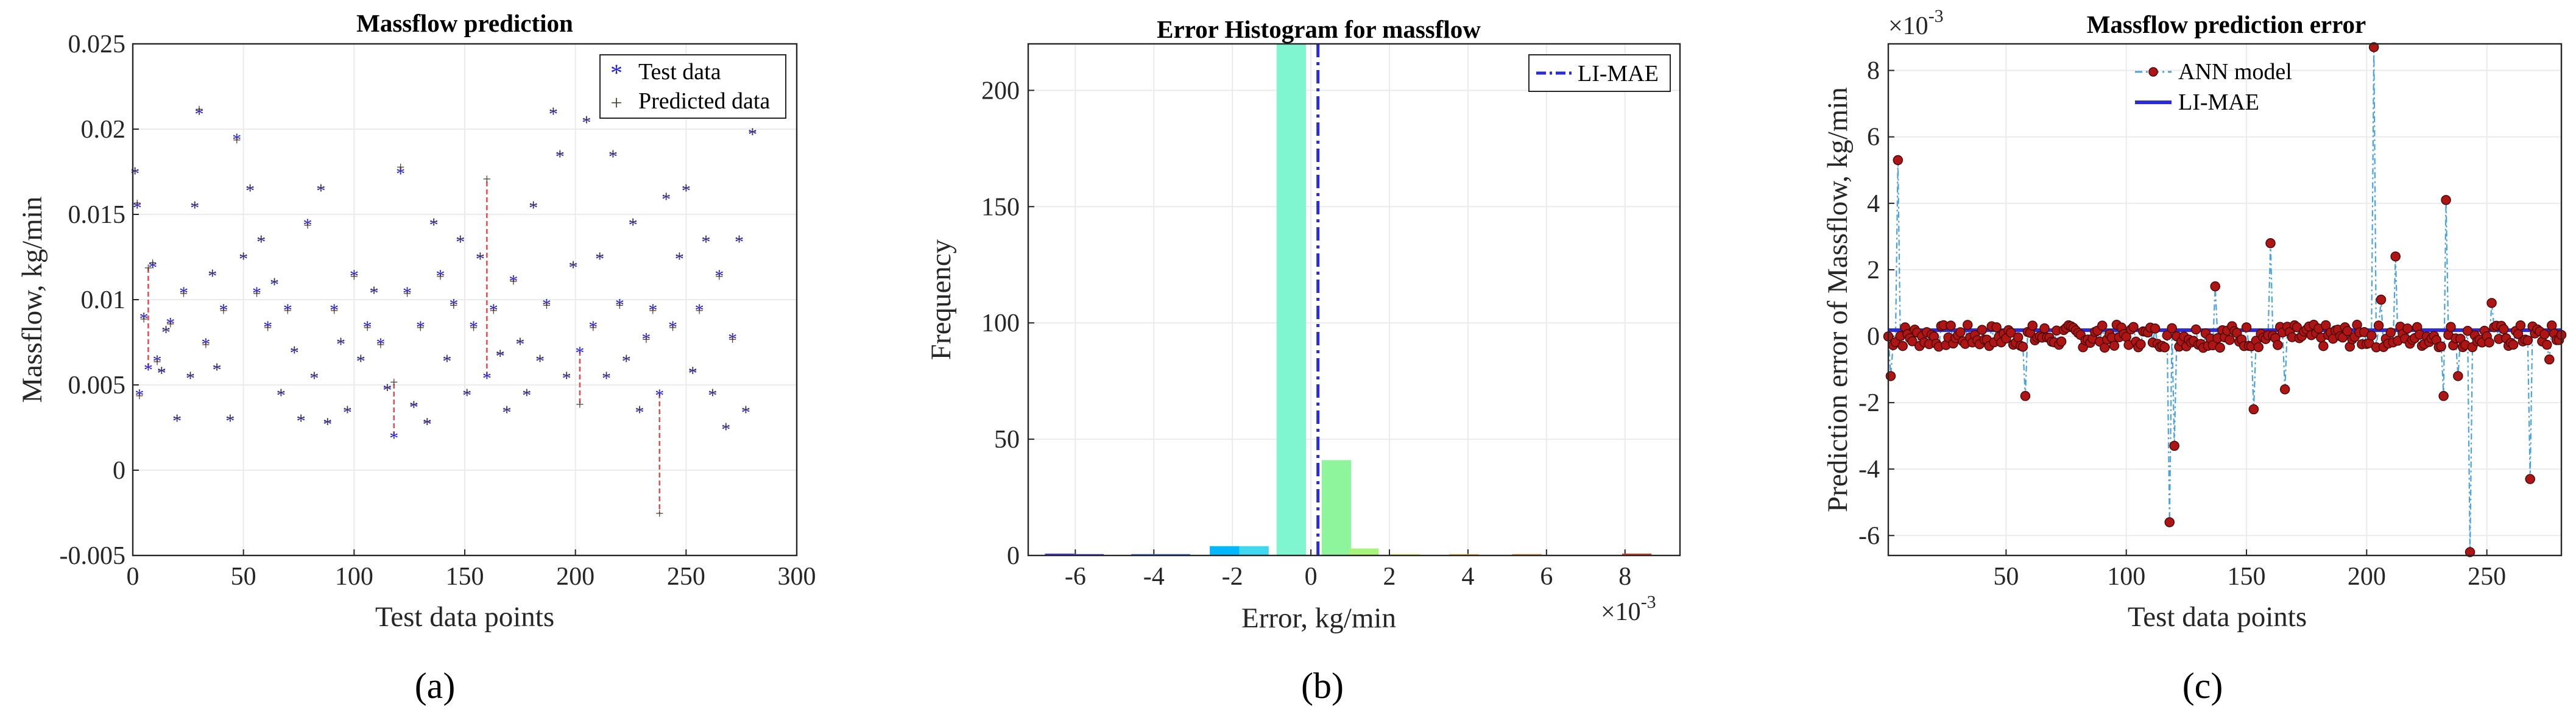 This screenshot has height=726, width=2576. Describe the element at coordinates (1000, 323) in the screenshot. I see `y-tick-label: 100` at that location.